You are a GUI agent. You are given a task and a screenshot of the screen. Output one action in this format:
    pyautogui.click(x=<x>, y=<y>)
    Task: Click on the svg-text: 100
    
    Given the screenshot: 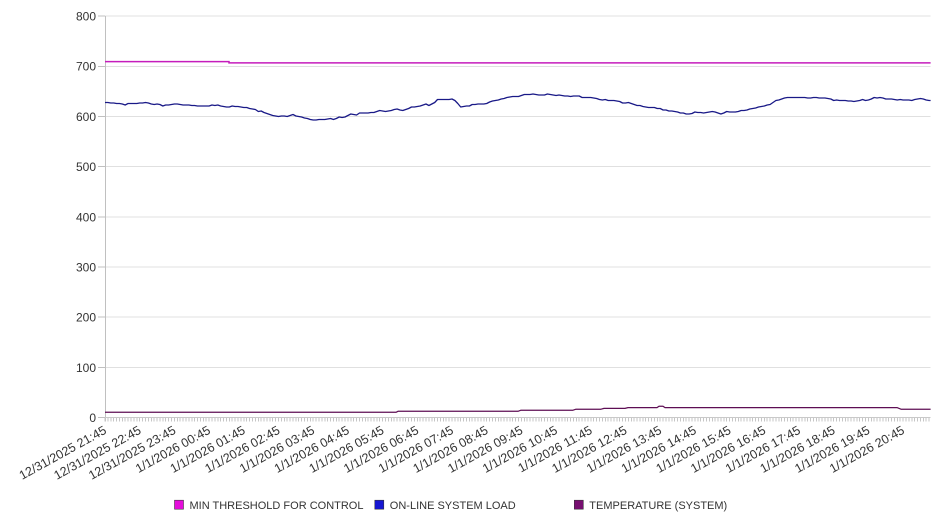 What is the action you would take?
    pyautogui.click(x=86, y=368)
    